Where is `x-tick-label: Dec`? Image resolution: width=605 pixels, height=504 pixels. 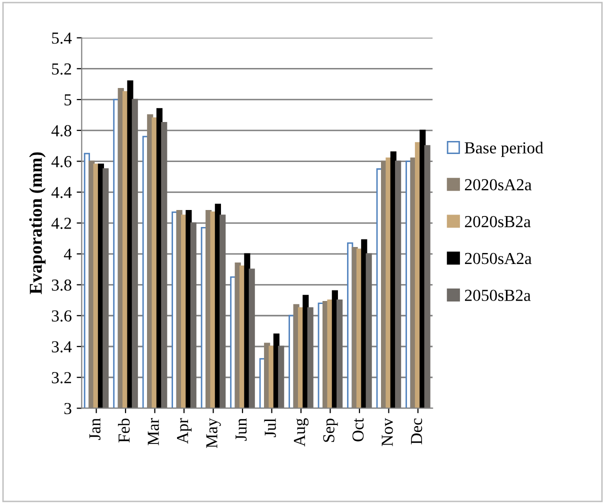
x-tick-label: Dec is located at coordinates (416, 431).